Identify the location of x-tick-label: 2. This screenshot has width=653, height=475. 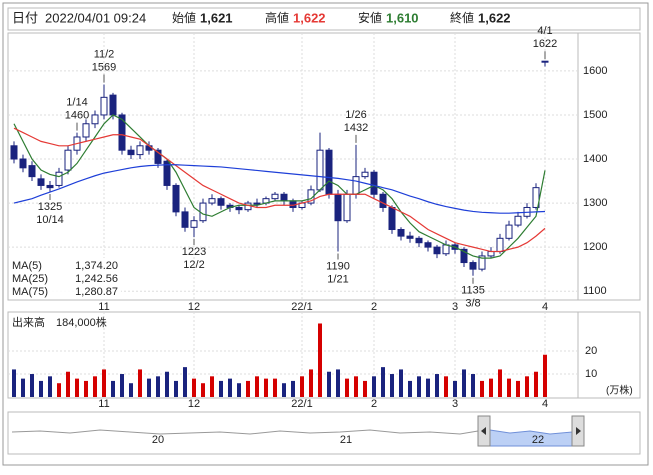
(374, 307).